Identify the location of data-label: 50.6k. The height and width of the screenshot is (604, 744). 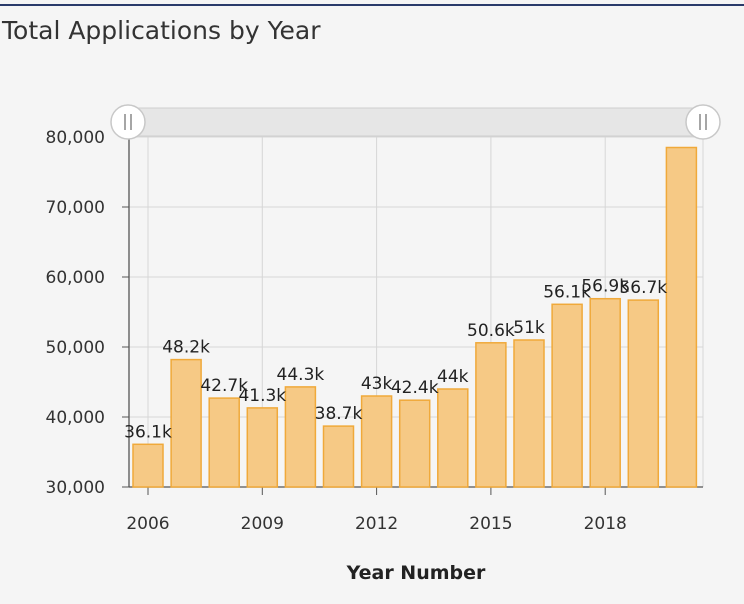
(491, 331).